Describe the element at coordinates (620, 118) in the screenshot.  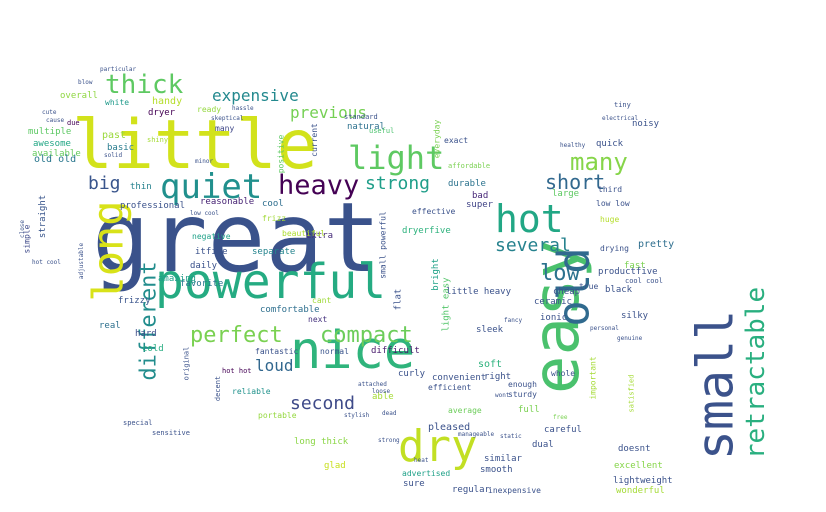
I see `cloud-word: electrical` at that location.